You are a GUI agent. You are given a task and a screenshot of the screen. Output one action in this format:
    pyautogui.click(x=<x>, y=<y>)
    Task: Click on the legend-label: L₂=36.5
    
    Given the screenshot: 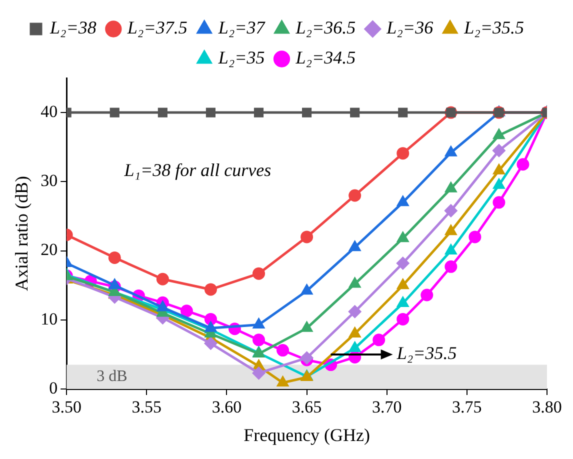 What is the action you would take?
    pyautogui.click(x=325, y=28)
    